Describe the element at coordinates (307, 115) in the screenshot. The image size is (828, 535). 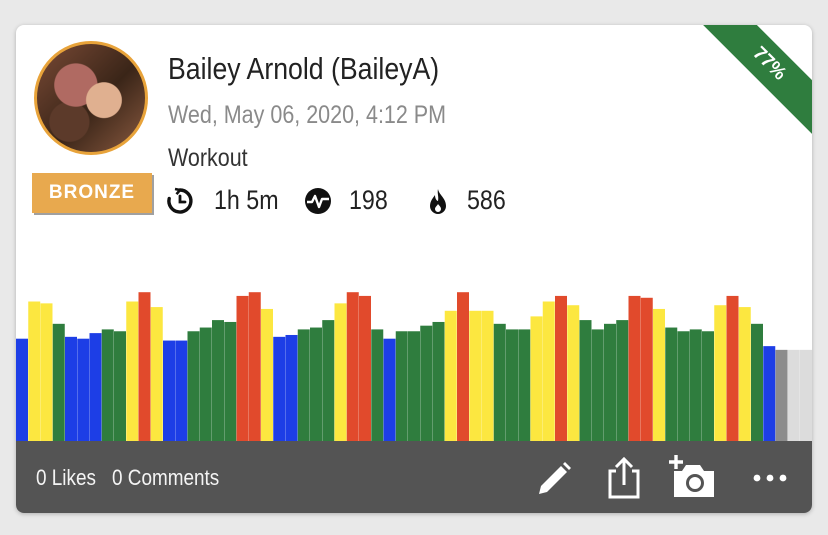
I see `post-date: Wed, May 06, 2020, 4:12 PM` at that location.